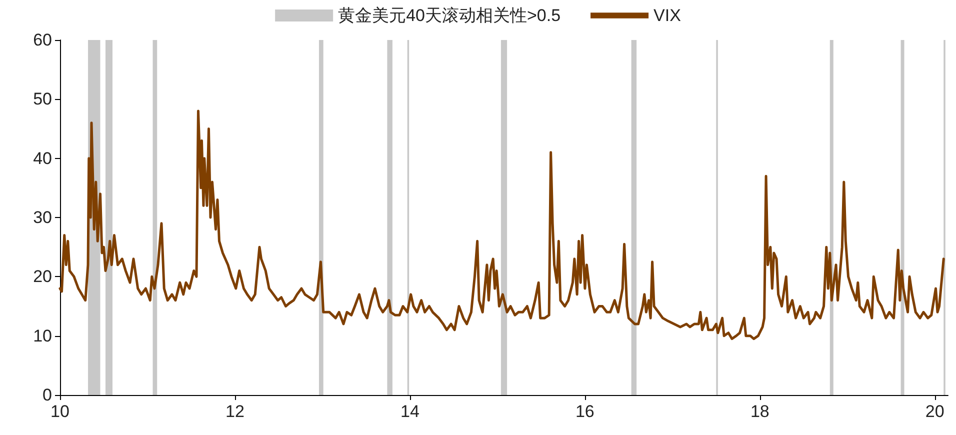 The height and width of the screenshot is (435, 956). What do you see at coordinates (410, 411) in the screenshot?
I see `x-tick-label: 14` at bounding box center [410, 411].